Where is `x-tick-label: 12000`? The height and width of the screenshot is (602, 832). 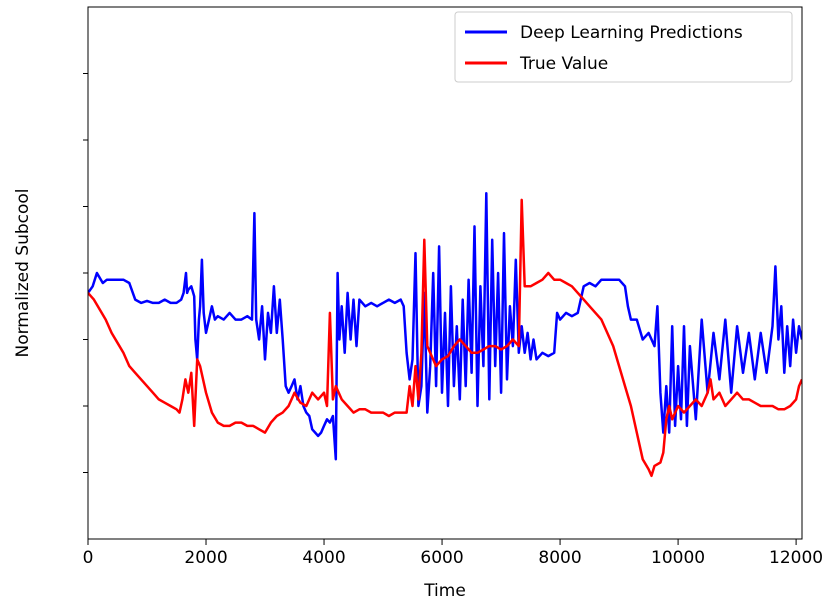
x-tick-label: 12000 is located at coordinates (796, 558).